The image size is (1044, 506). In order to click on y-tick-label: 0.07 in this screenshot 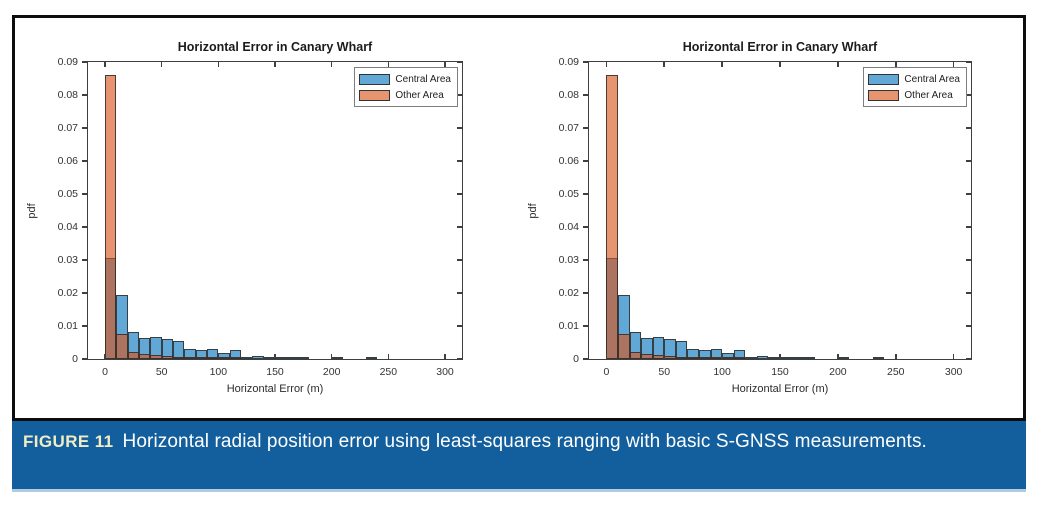, I will do `click(568, 128)`.